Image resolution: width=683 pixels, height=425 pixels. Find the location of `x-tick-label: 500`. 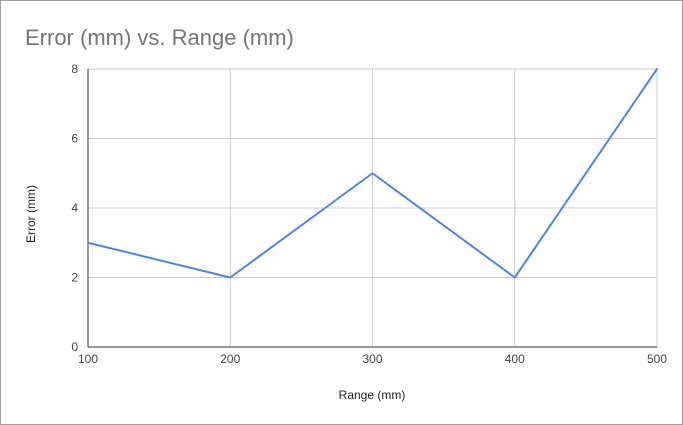

x-tick-label: 500 is located at coordinates (657, 359).